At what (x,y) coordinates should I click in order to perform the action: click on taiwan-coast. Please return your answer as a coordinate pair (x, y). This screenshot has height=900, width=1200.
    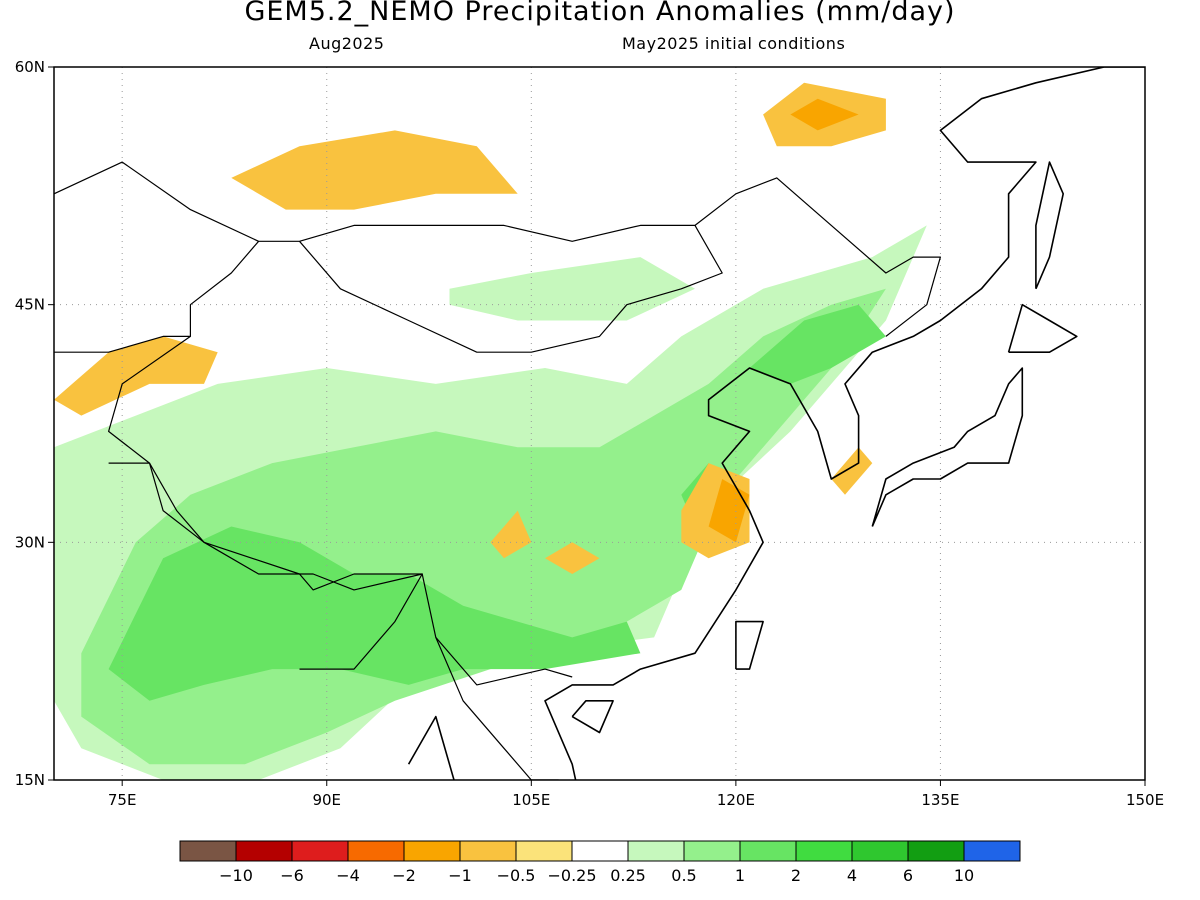
    Looking at the image, I should click on (749, 645).